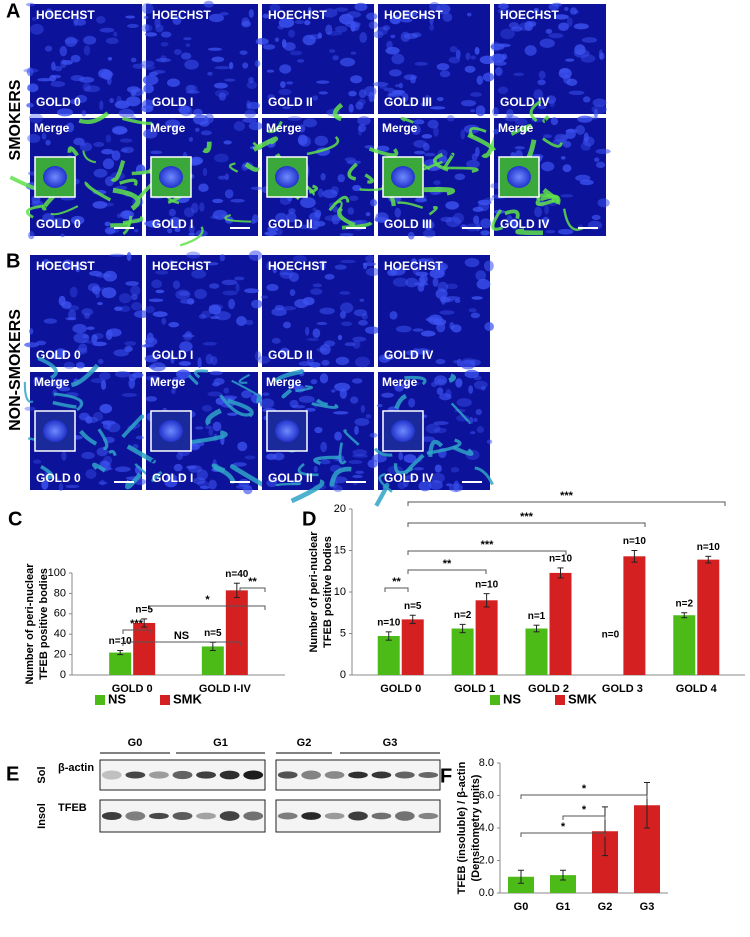  I want to click on x-tick-label: G1, so click(563, 907).